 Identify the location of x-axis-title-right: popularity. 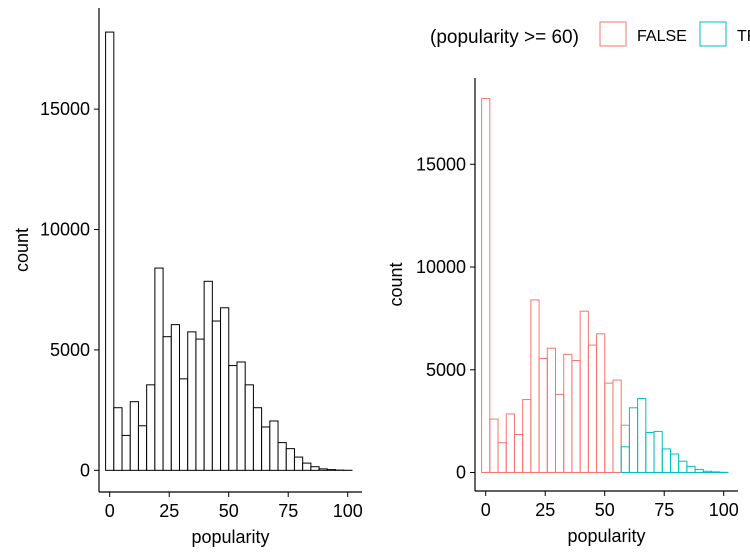
(606, 536).